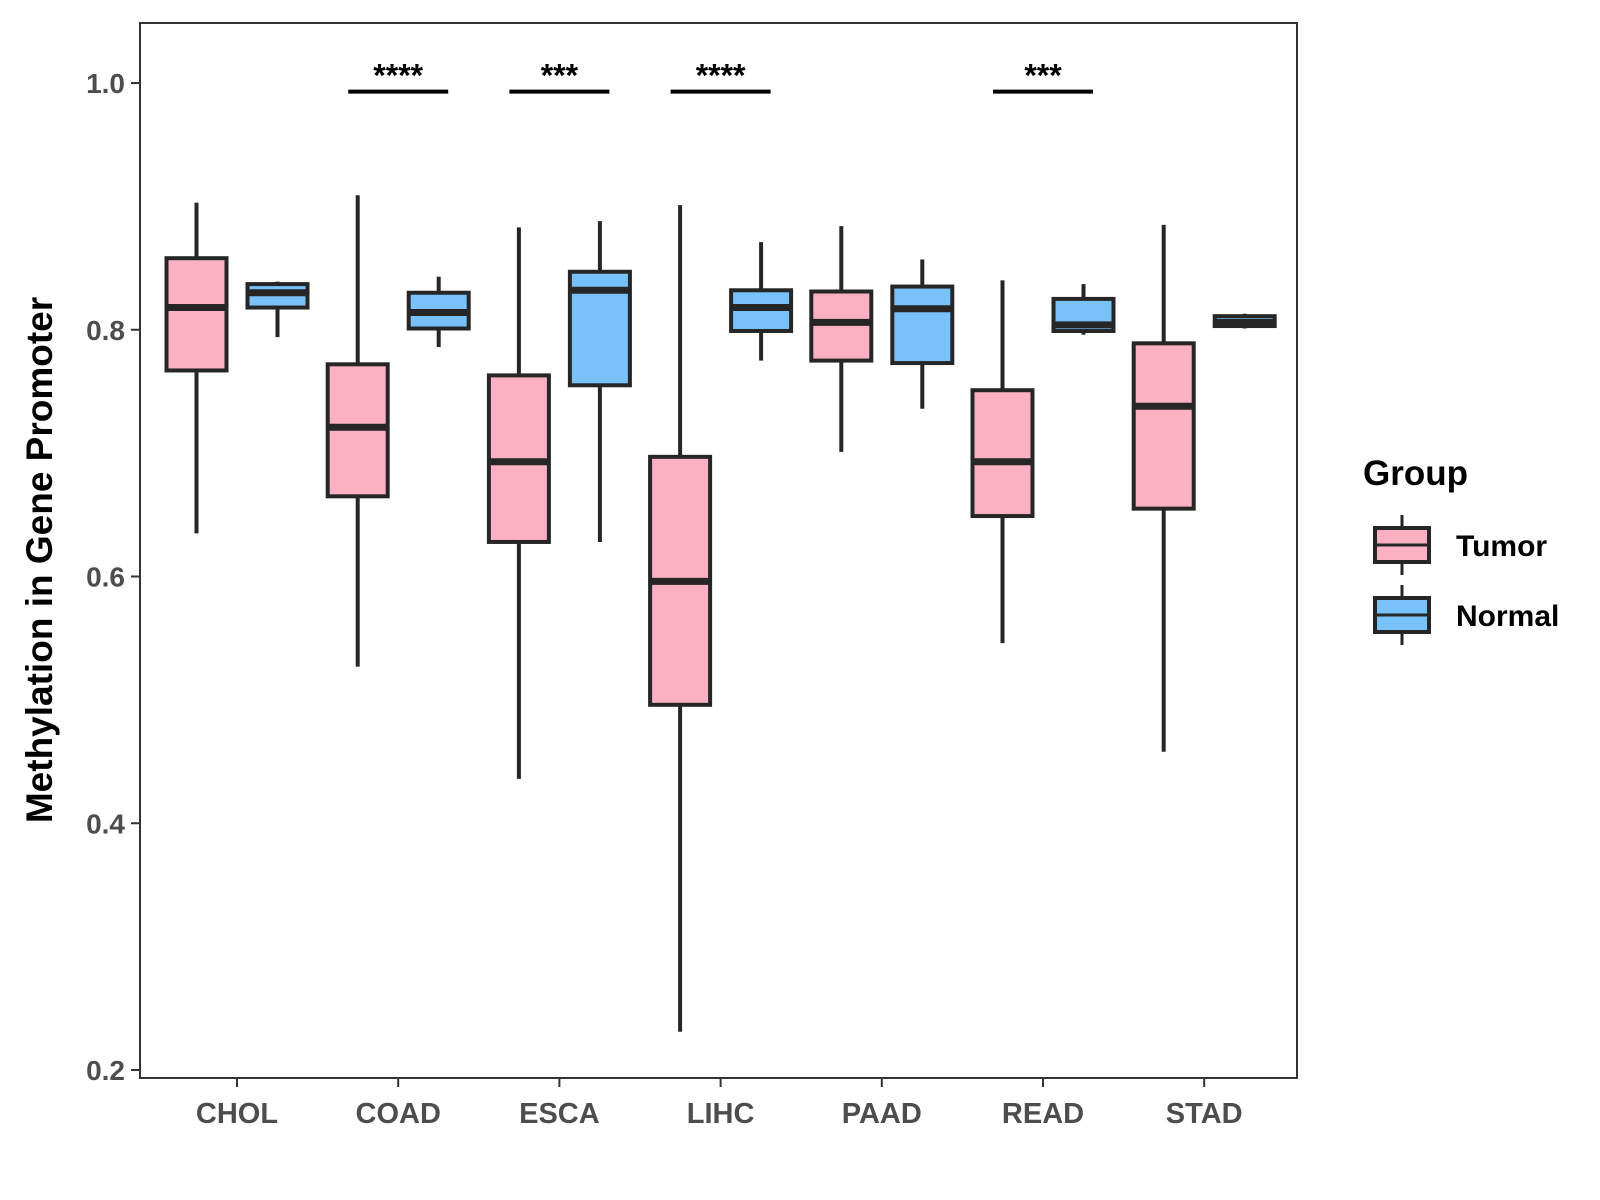 The height and width of the screenshot is (1200, 1600). I want to click on tumor-box-chol, so click(196, 368).